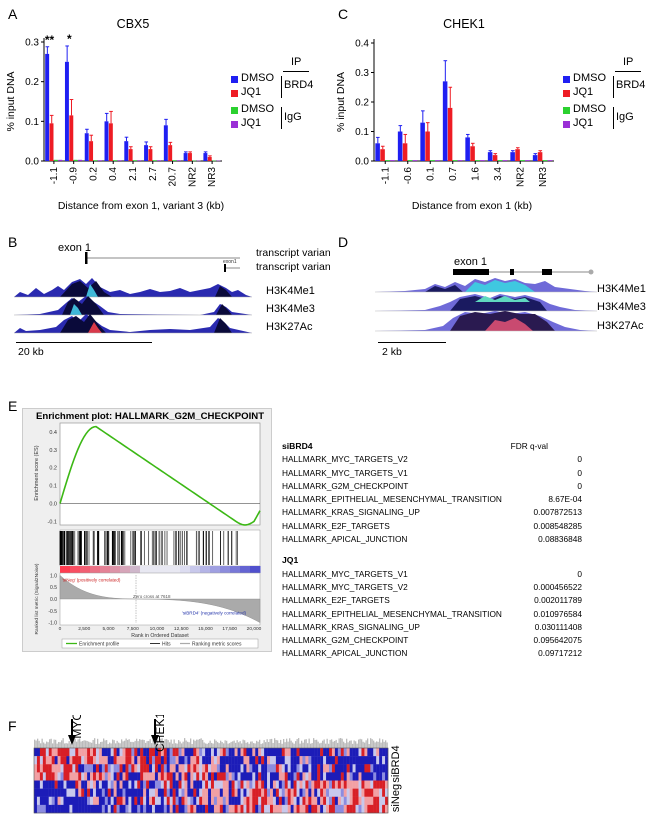  I want to click on gsea-term: HALLMARK_MYC_TARGETS_V1, so click(345, 472).